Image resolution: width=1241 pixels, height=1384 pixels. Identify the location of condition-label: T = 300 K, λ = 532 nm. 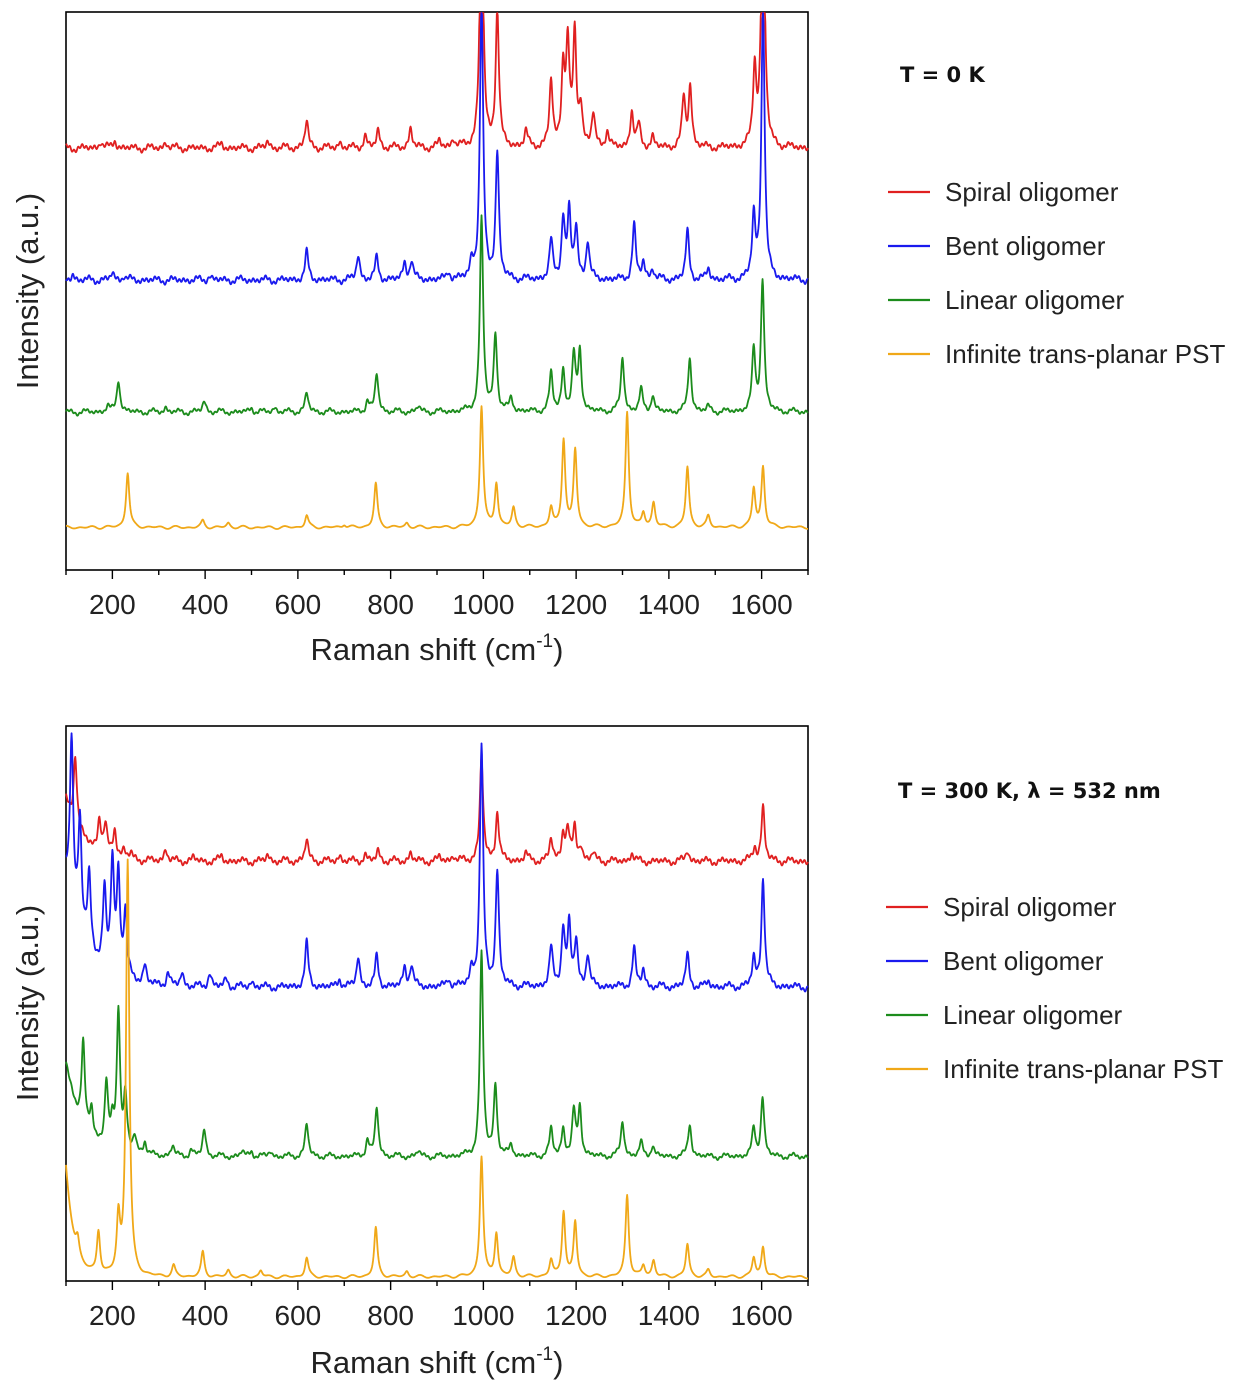
(1029, 791).